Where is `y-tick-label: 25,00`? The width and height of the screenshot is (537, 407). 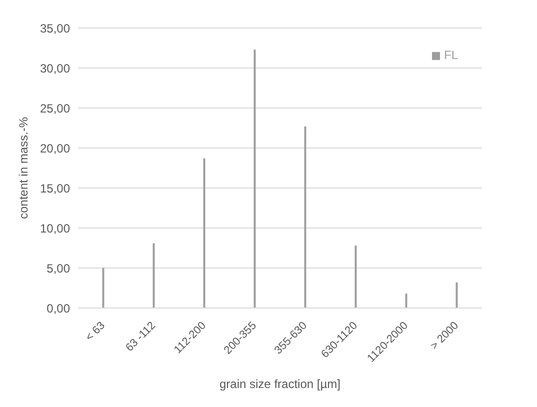
y-tick-label: 25,00 is located at coordinates (55, 108).